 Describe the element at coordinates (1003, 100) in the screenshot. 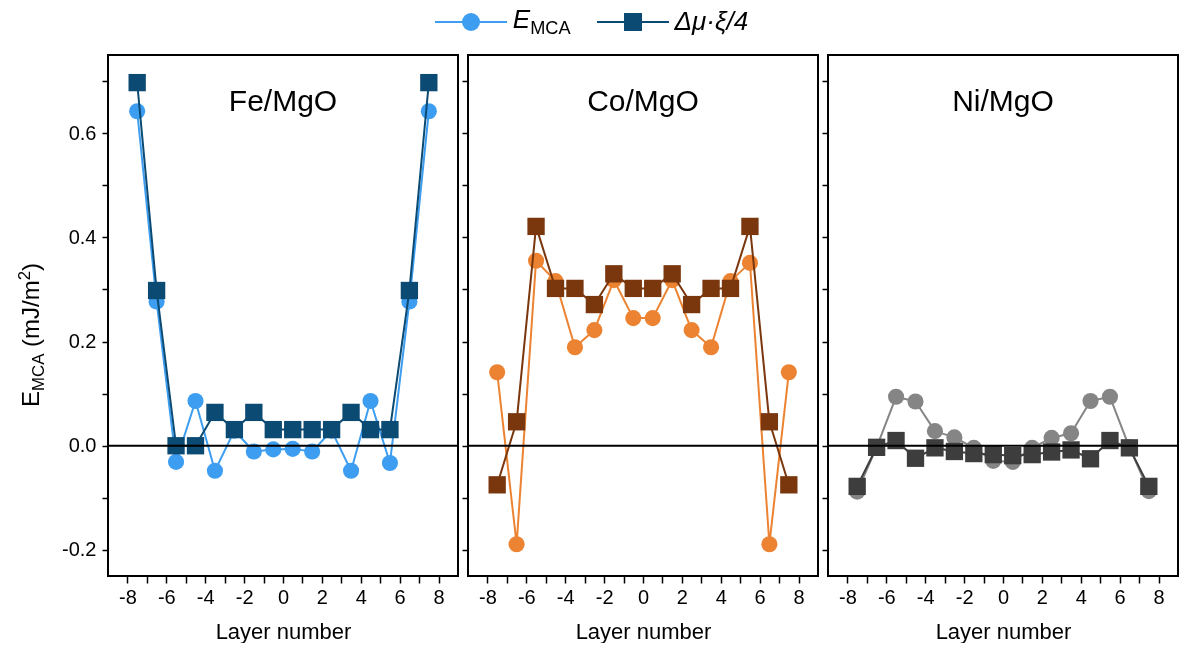

I see `text: Ni/MgO` at that location.